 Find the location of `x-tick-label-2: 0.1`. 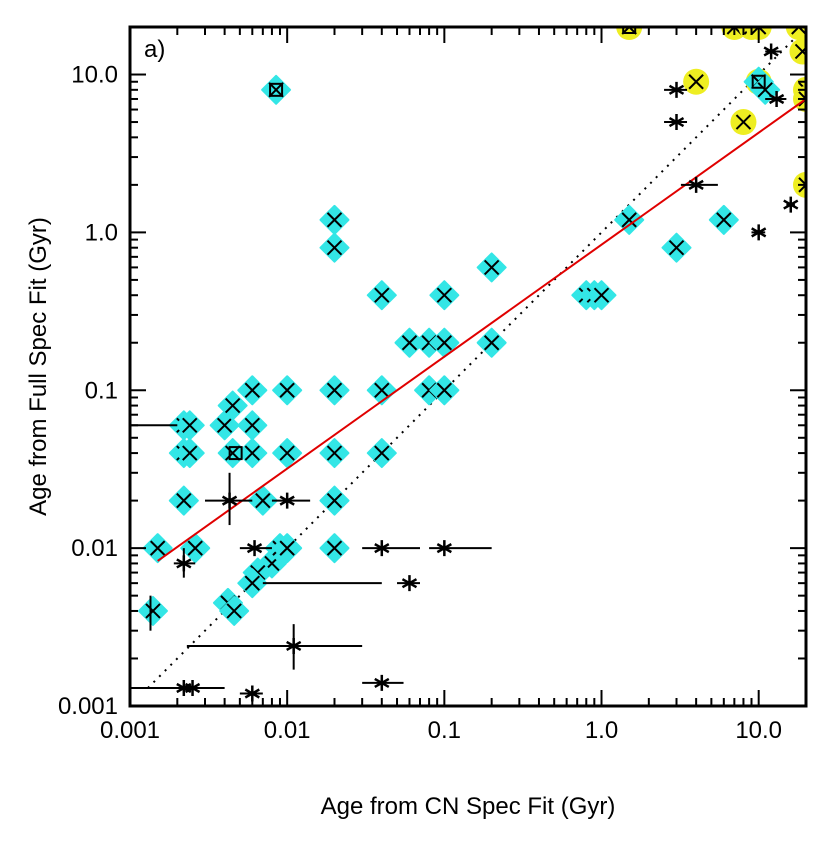

x-tick-label-2: 0.1 is located at coordinates (444, 730).